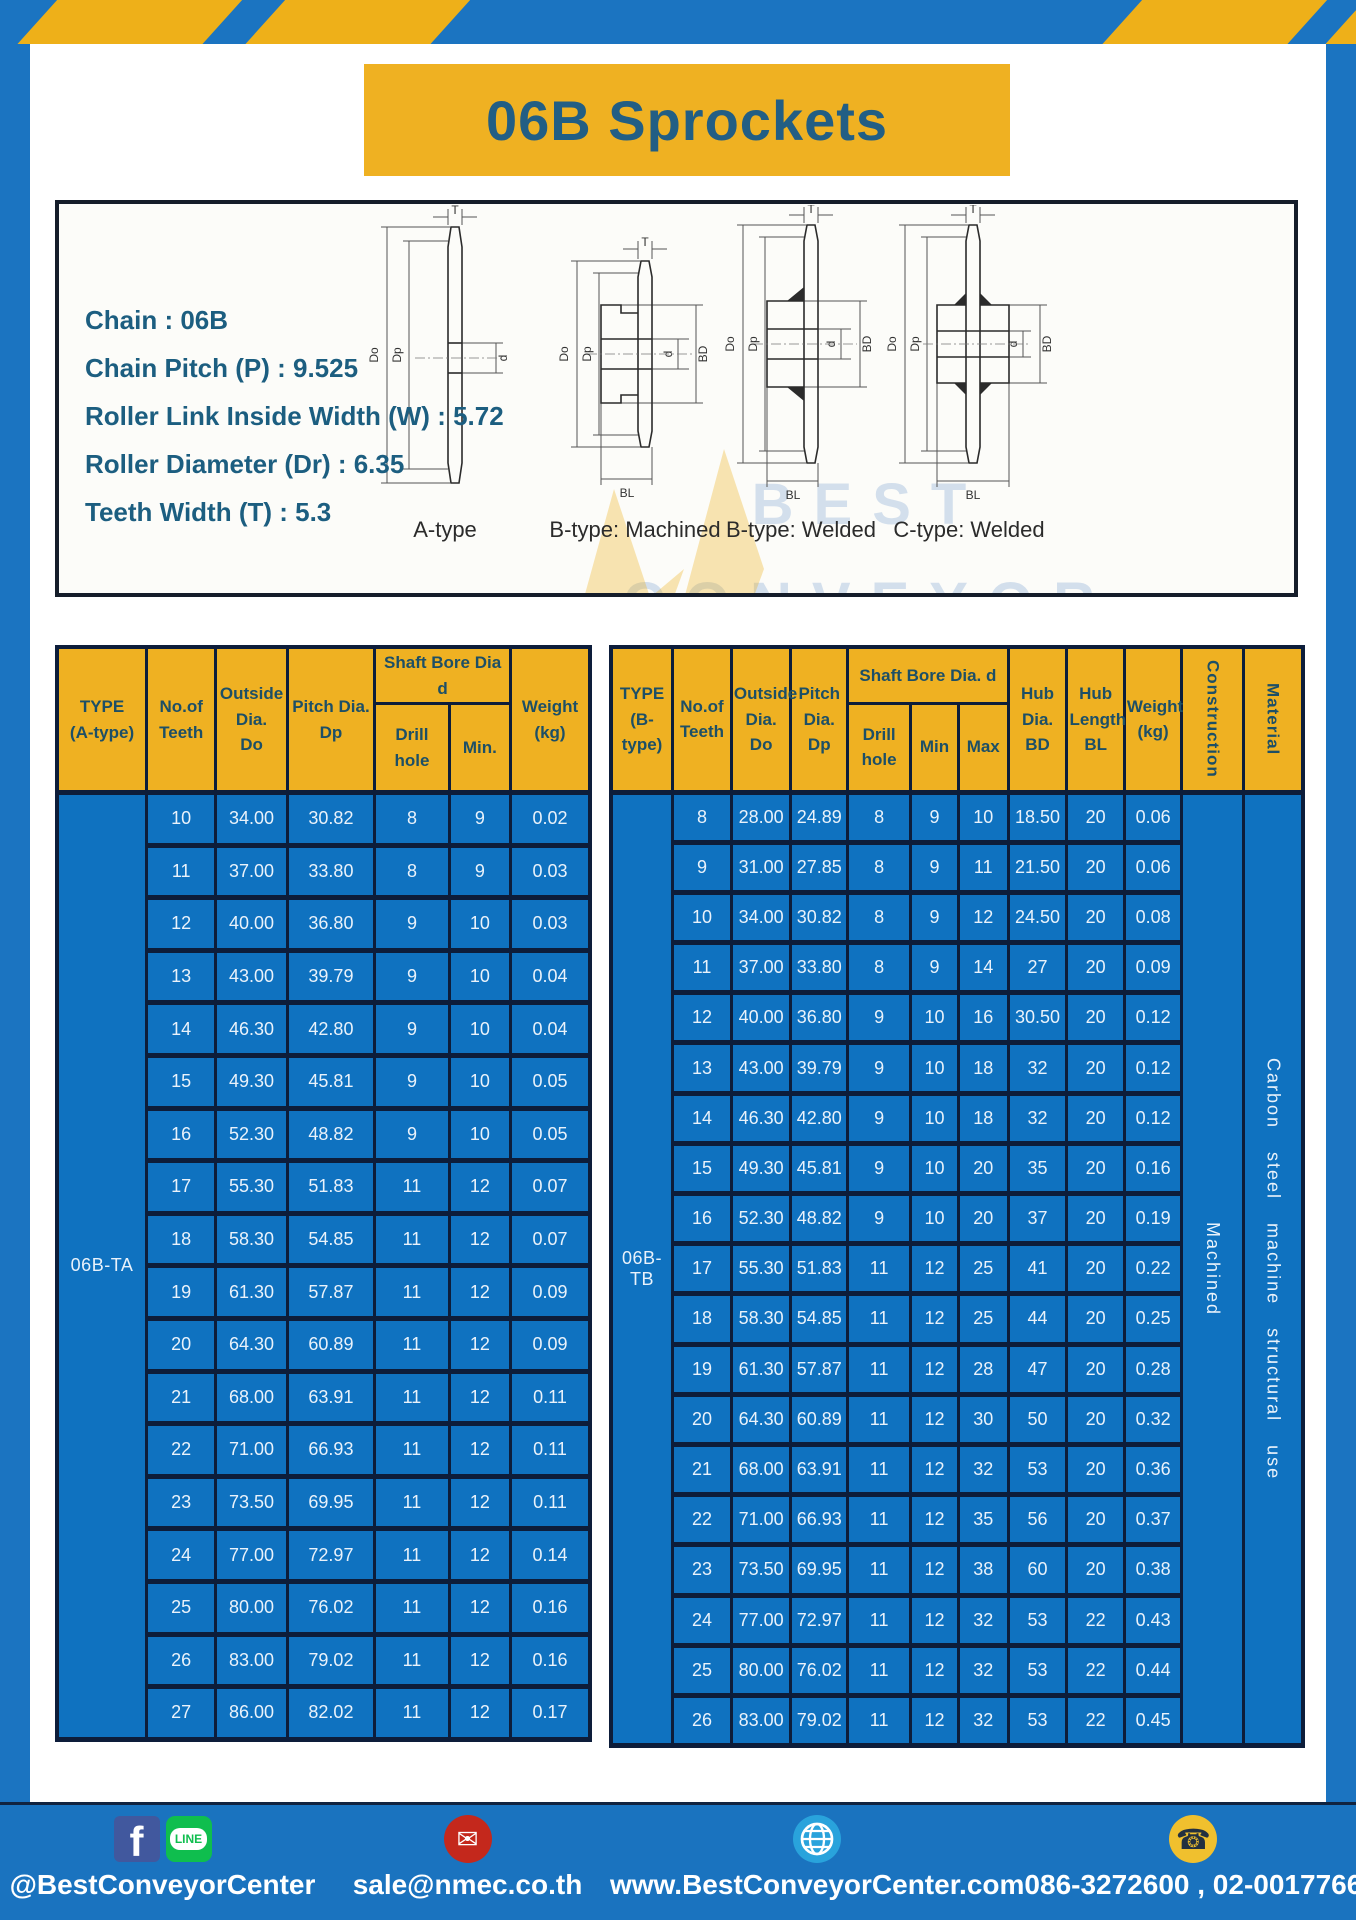 The height and width of the screenshot is (1920, 1356). What do you see at coordinates (1190, 1884) in the screenshot?
I see `phone-numbers: 086-3272600 , 02-0017766` at bounding box center [1190, 1884].